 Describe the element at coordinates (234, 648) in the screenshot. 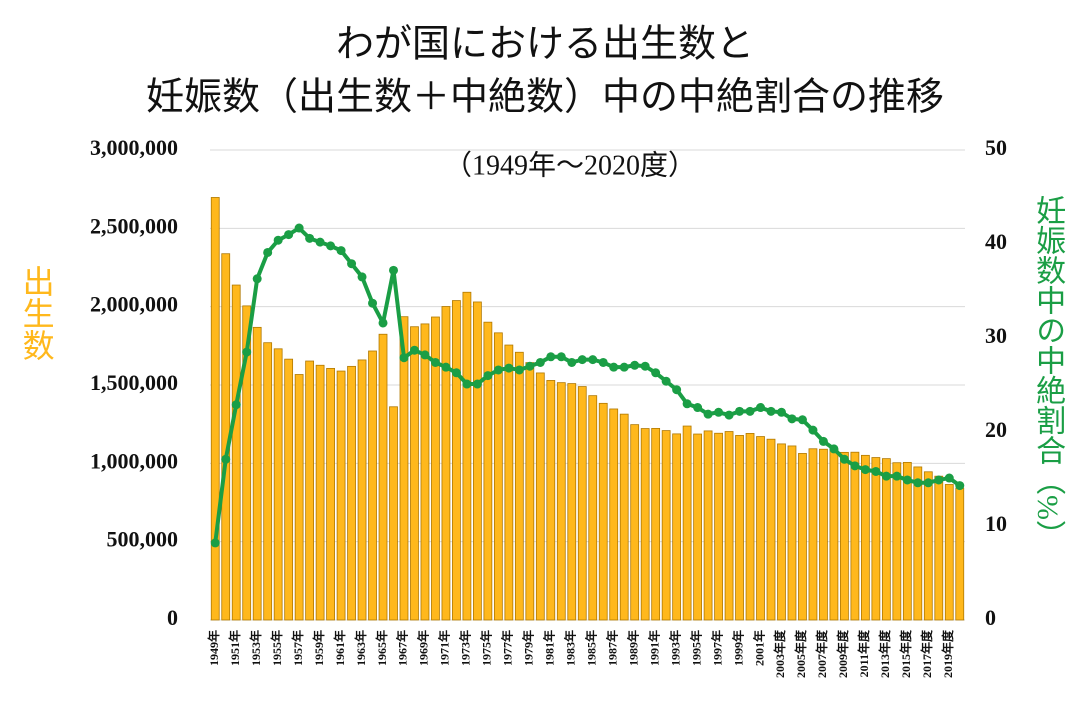

I see `x-tick-label: 1951年` at that location.